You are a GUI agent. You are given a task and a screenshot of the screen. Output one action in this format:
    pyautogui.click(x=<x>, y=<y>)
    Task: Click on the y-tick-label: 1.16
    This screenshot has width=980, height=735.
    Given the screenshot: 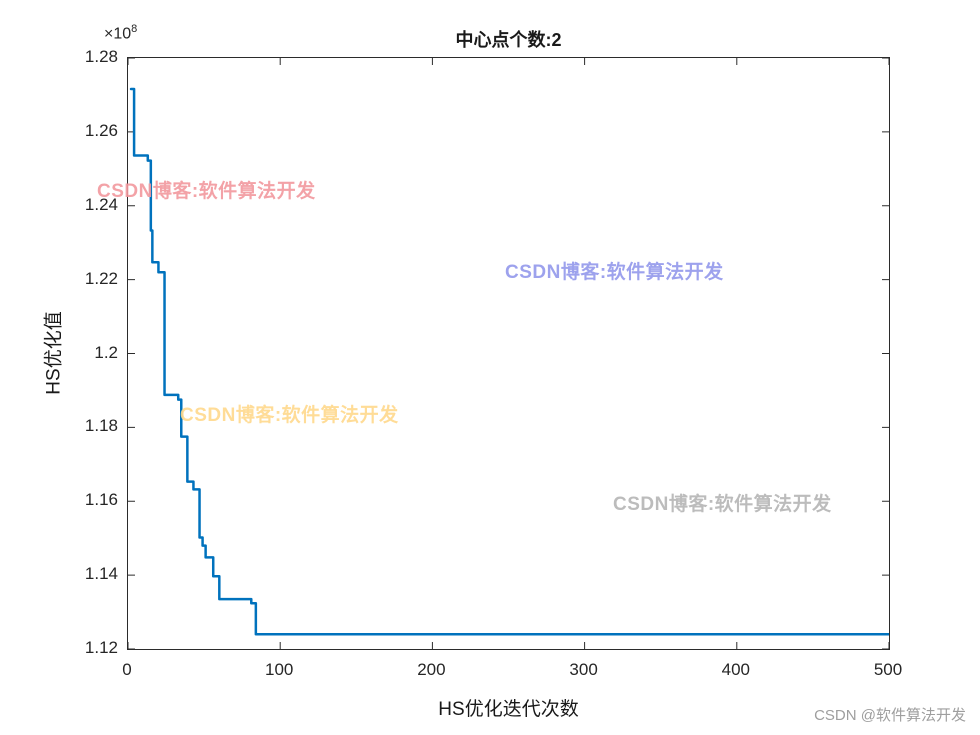 What is the action you would take?
    pyautogui.click(x=101, y=500)
    